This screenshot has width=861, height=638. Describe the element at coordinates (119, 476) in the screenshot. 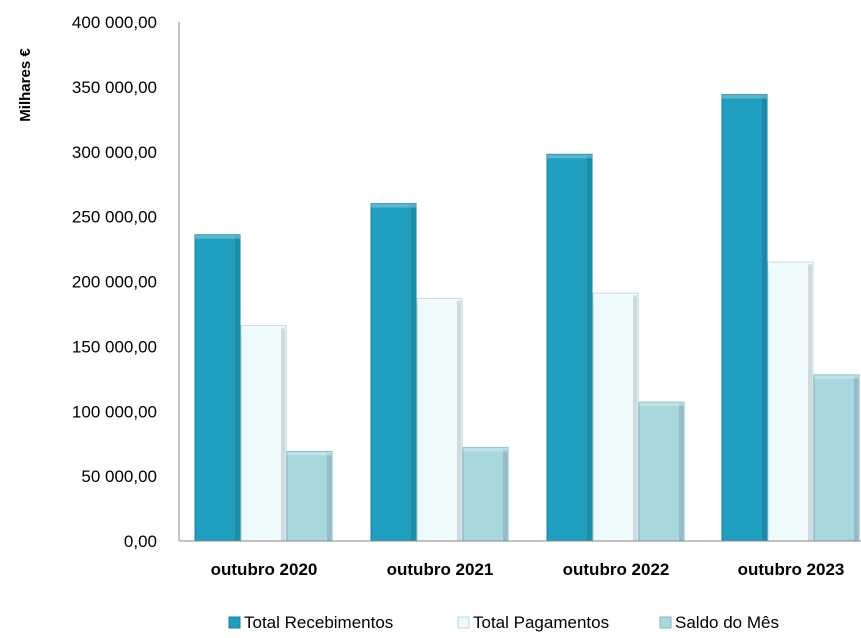

I see `y-tick-label: 50 000,00` at that location.